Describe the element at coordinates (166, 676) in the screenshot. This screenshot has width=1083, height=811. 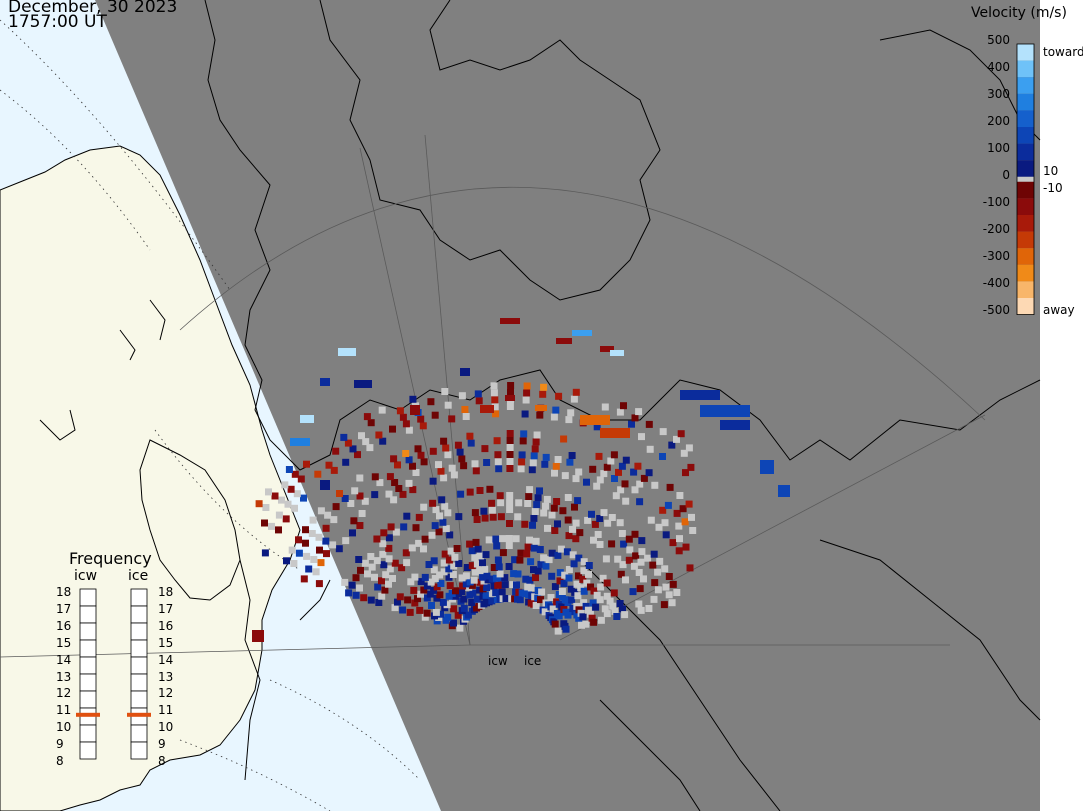
I see `frequency-tick: 13` at that location.